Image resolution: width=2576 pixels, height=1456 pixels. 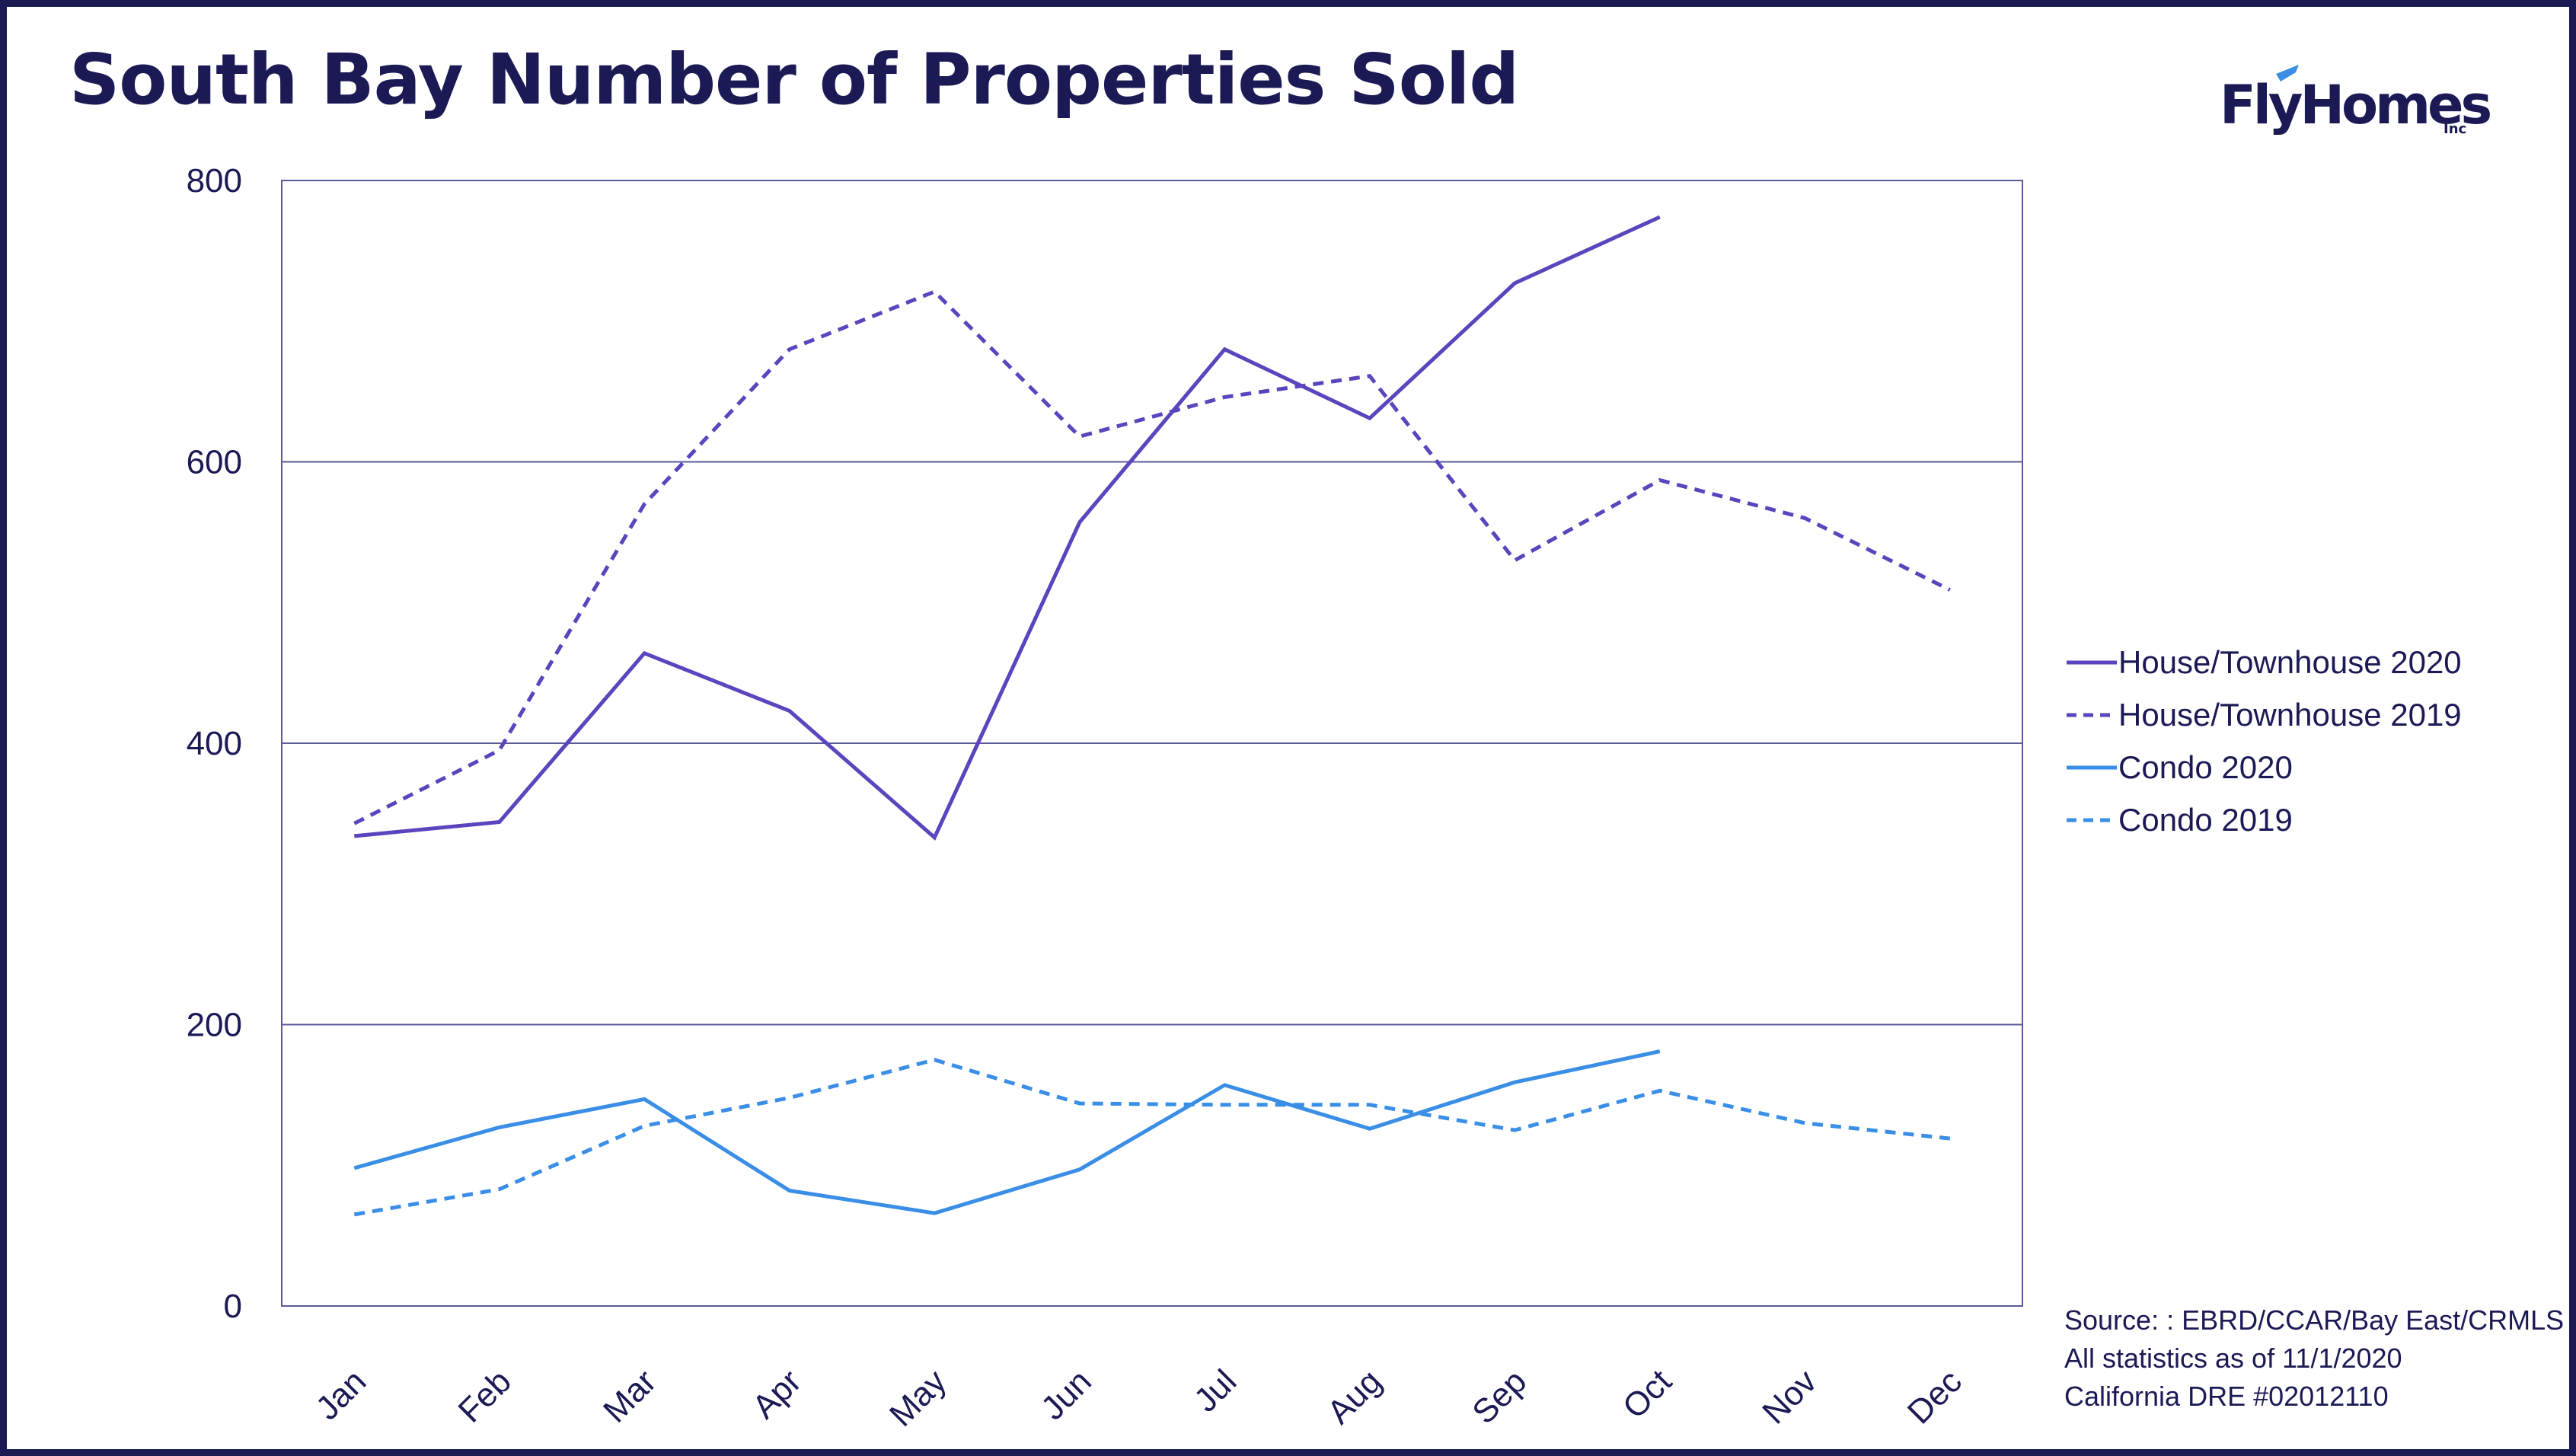 I want to click on x-tick-label: Sep, so click(x=1499, y=1396).